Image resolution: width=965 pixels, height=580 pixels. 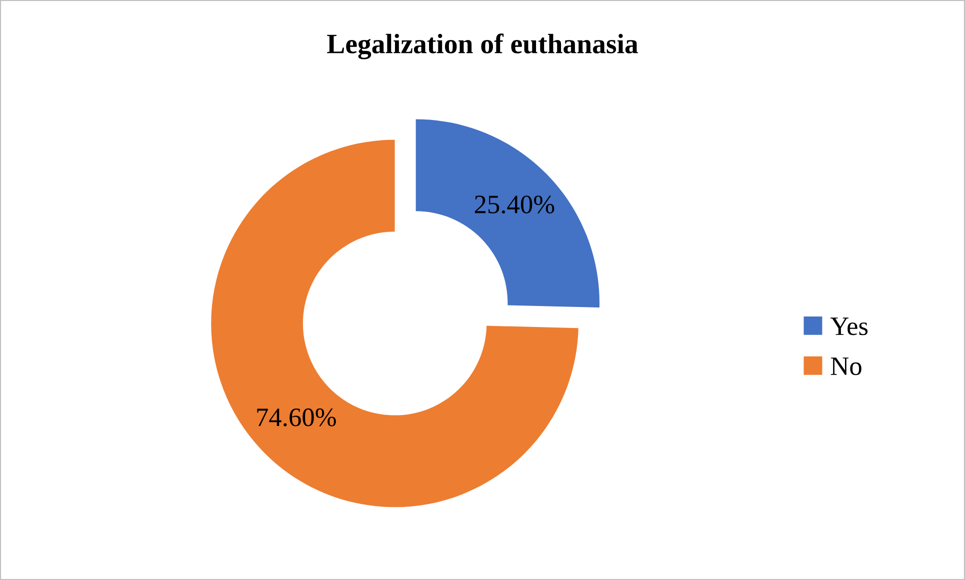 I want to click on chart-title: Legalization of euthanasia, so click(x=482, y=47).